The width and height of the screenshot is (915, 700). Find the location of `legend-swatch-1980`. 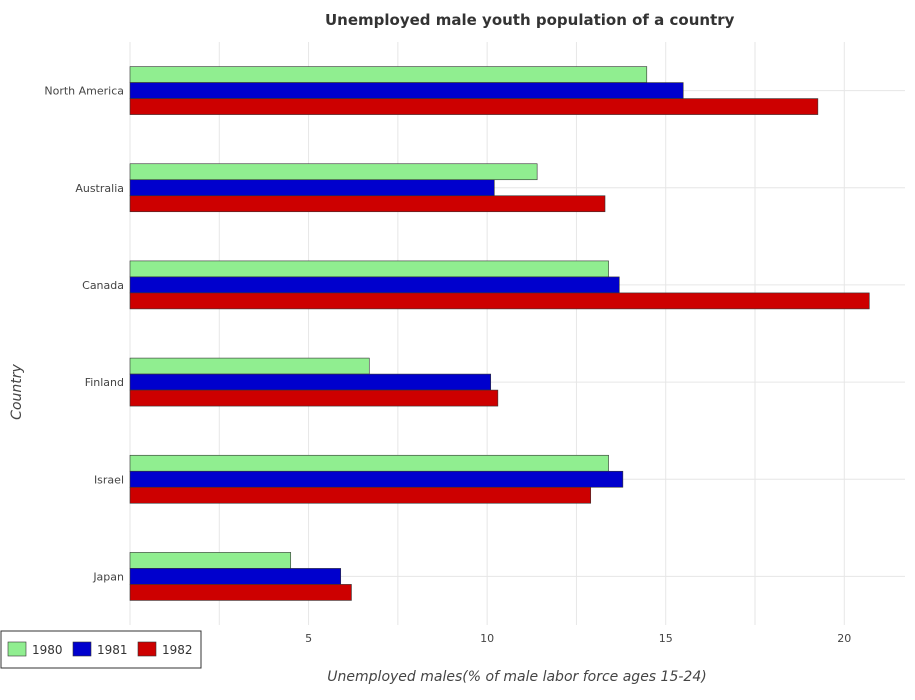

legend-swatch-1980 is located at coordinates (17, 649).